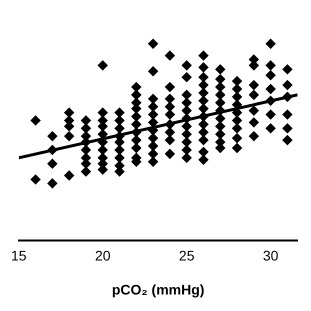 Image resolution: width=311 pixels, height=311 pixels. I want to click on x-tick-label: 25, so click(186, 256).